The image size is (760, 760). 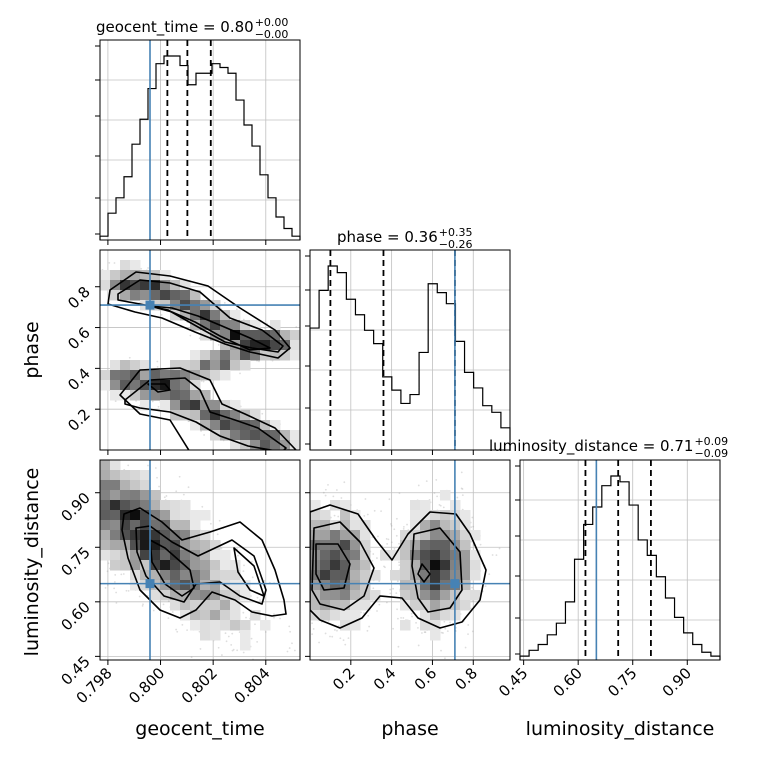 What do you see at coordinates (200, 147) in the screenshot?
I see `hist-step-line` at bounding box center [200, 147].